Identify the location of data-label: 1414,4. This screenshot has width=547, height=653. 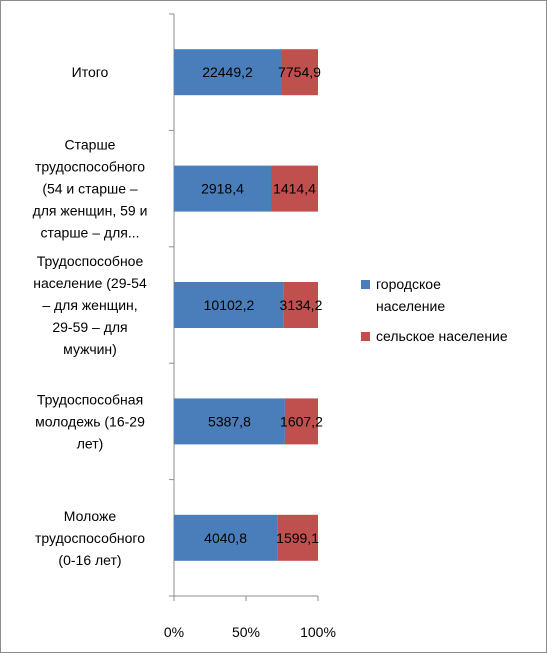
(294, 189).